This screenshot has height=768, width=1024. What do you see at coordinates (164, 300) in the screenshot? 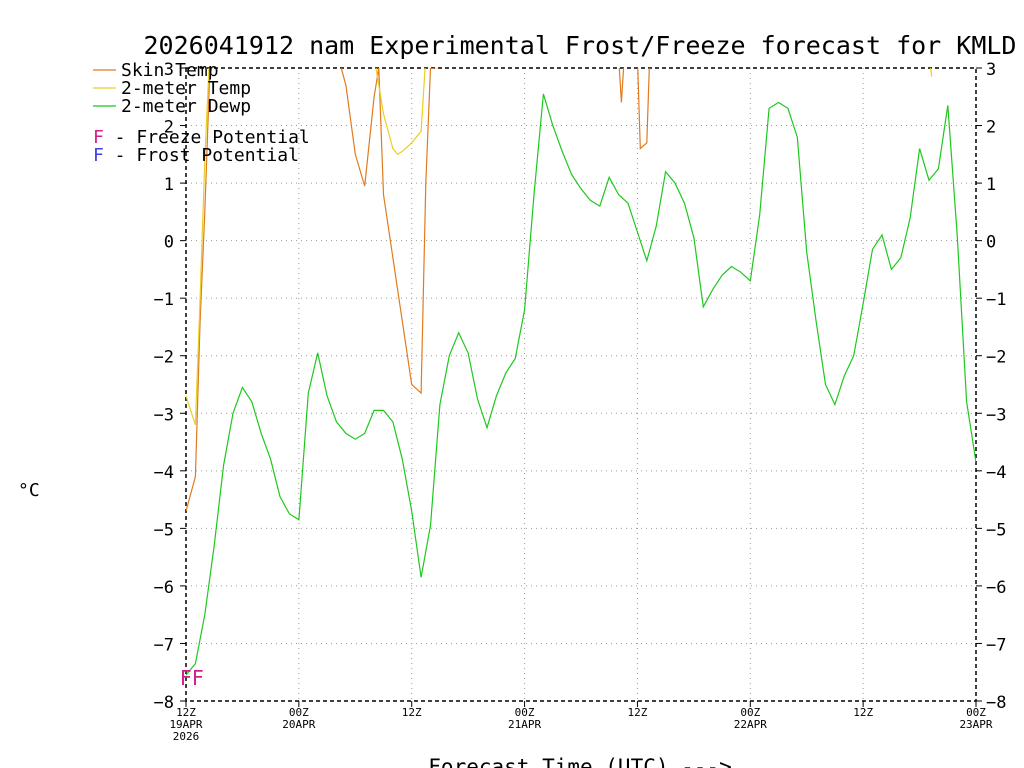
I see `y-tick-label-left: −1` at bounding box center [164, 300].